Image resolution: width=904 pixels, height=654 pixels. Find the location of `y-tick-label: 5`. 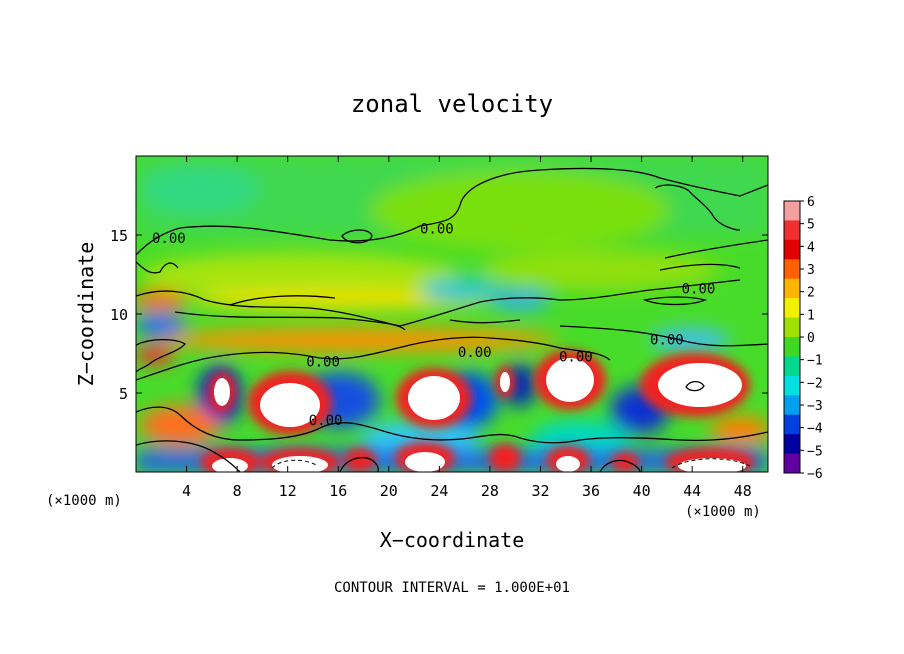

y-tick-label: 5 is located at coordinates (123, 394).